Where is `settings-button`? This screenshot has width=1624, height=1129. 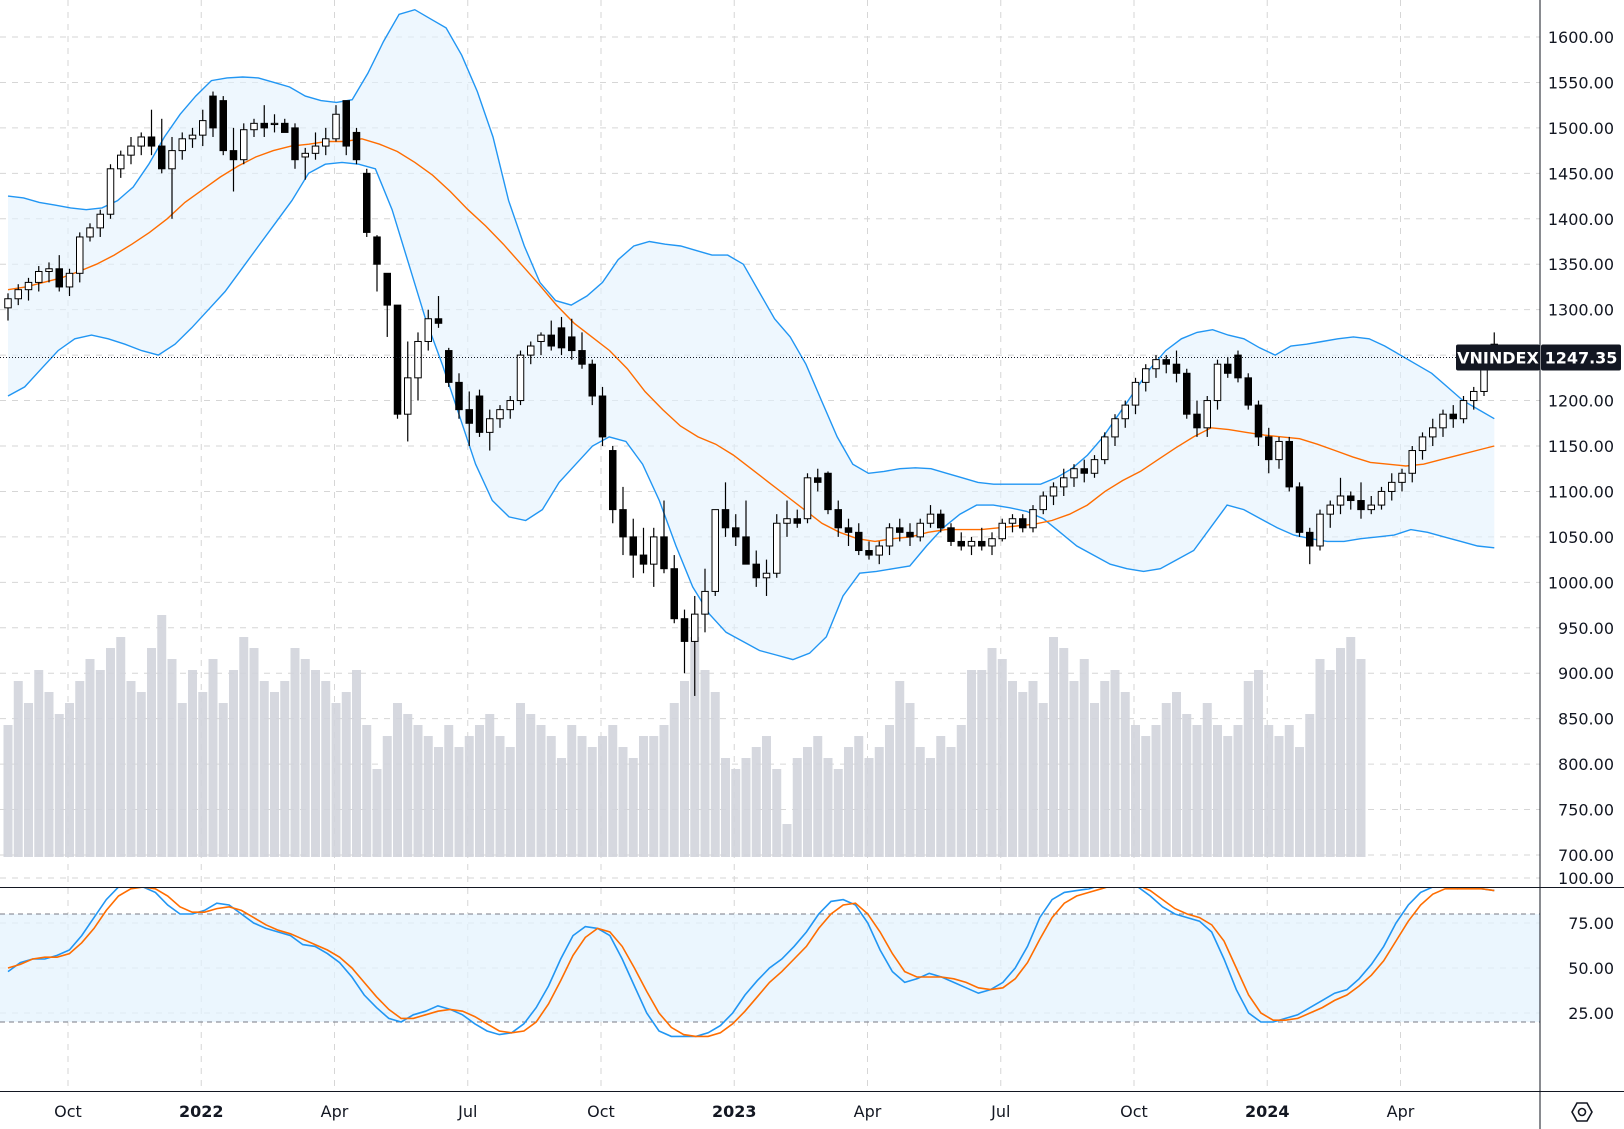
settings-button is located at coordinates (1582, 1112).